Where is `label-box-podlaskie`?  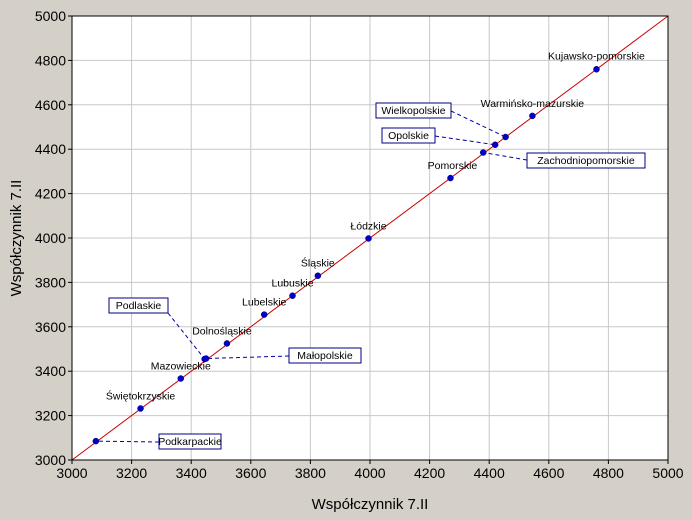
label-box-podlaskie is located at coordinates (138, 305).